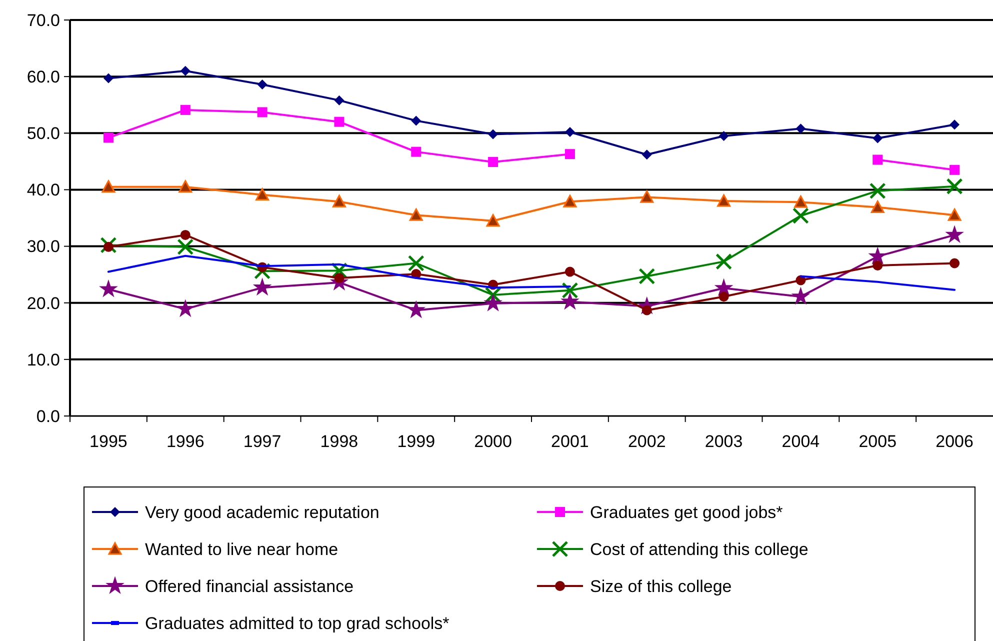 Image resolution: width=993 pixels, height=641 pixels. I want to click on x-tick-label: 2004, so click(801, 441).